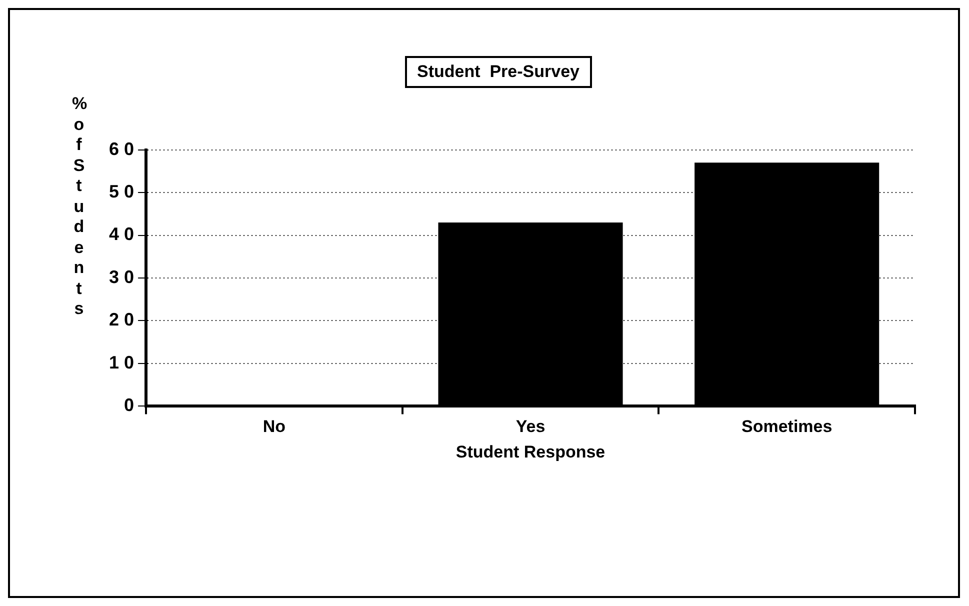 The width and height of the screenshot is (969, 606). What do you see at coordinates (121, 234) in the screenshot?
I see `y-tick-label: 4 0` at bounding box center [121, 234].